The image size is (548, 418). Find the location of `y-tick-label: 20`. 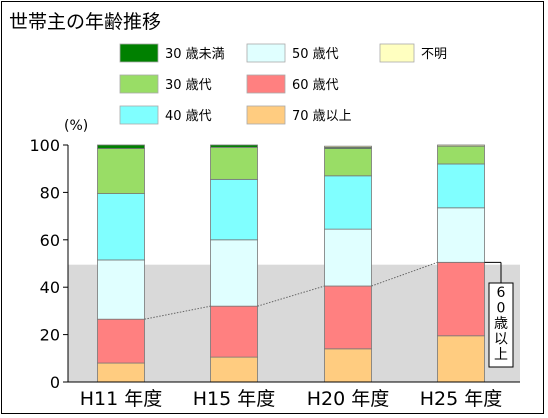

y-tick-label: 20 is located at coordinates (50, 335).